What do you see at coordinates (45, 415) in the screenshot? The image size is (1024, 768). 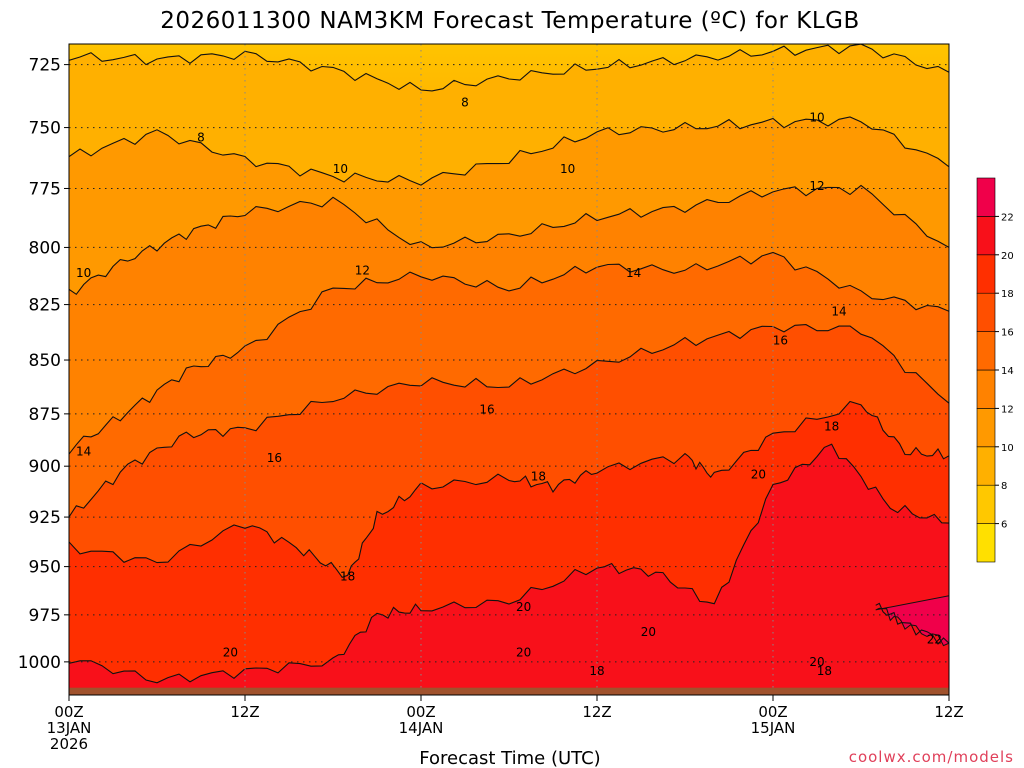 I see `y-tick-label-875: 875` at bounding box center [45, 415].